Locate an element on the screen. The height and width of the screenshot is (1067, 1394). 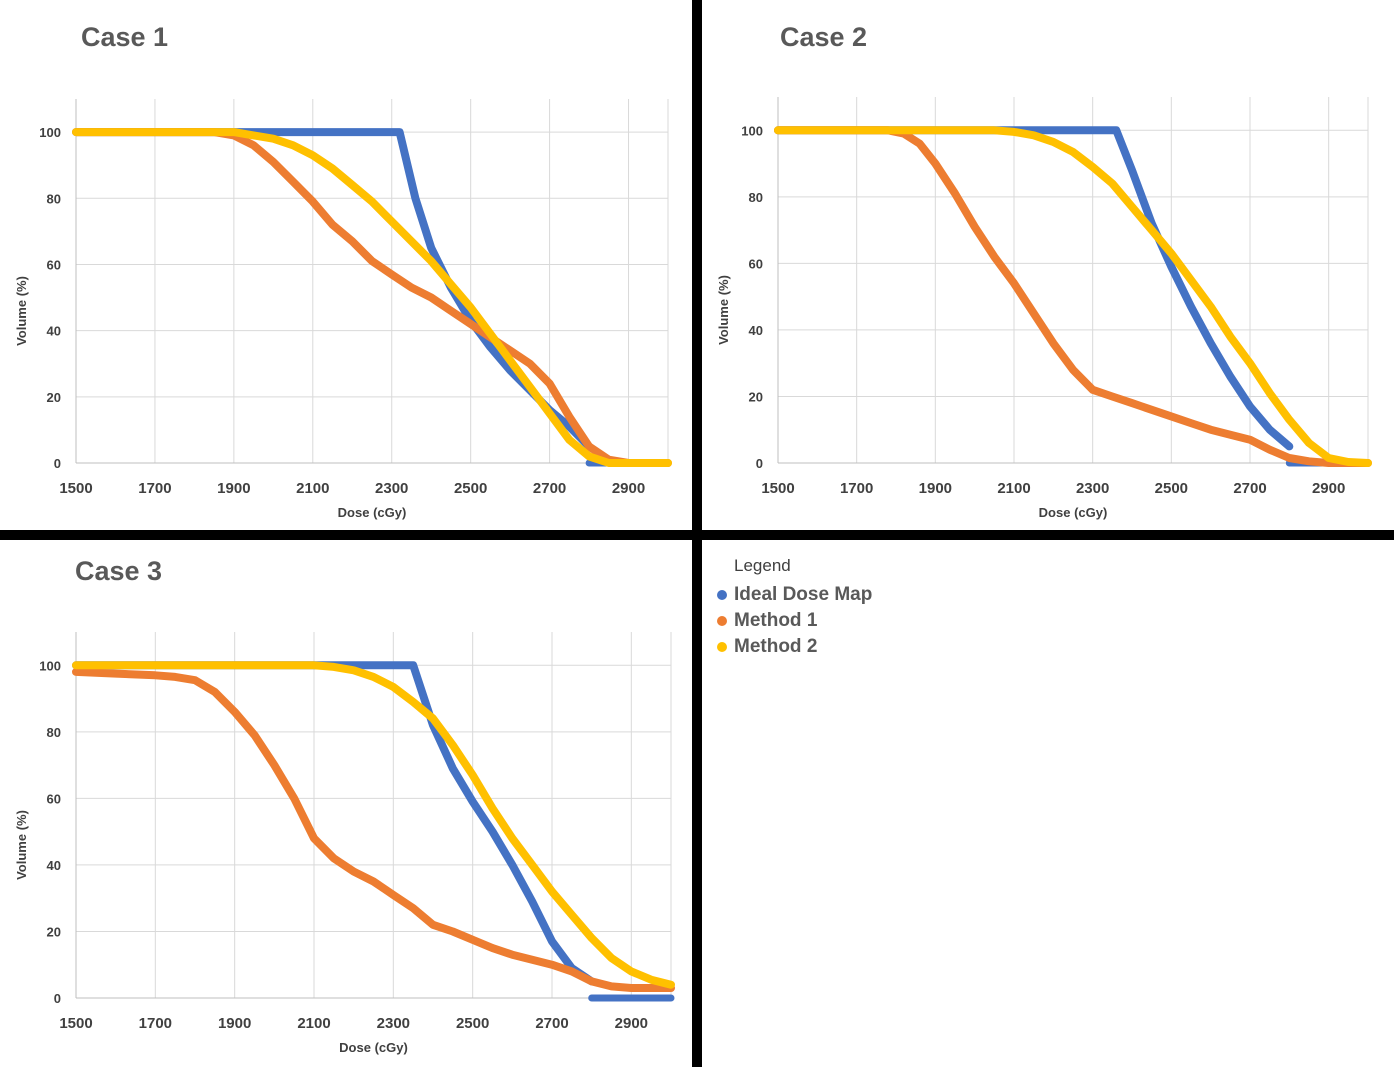
chart-title: Case 2 is located at coordinates (824, 37).